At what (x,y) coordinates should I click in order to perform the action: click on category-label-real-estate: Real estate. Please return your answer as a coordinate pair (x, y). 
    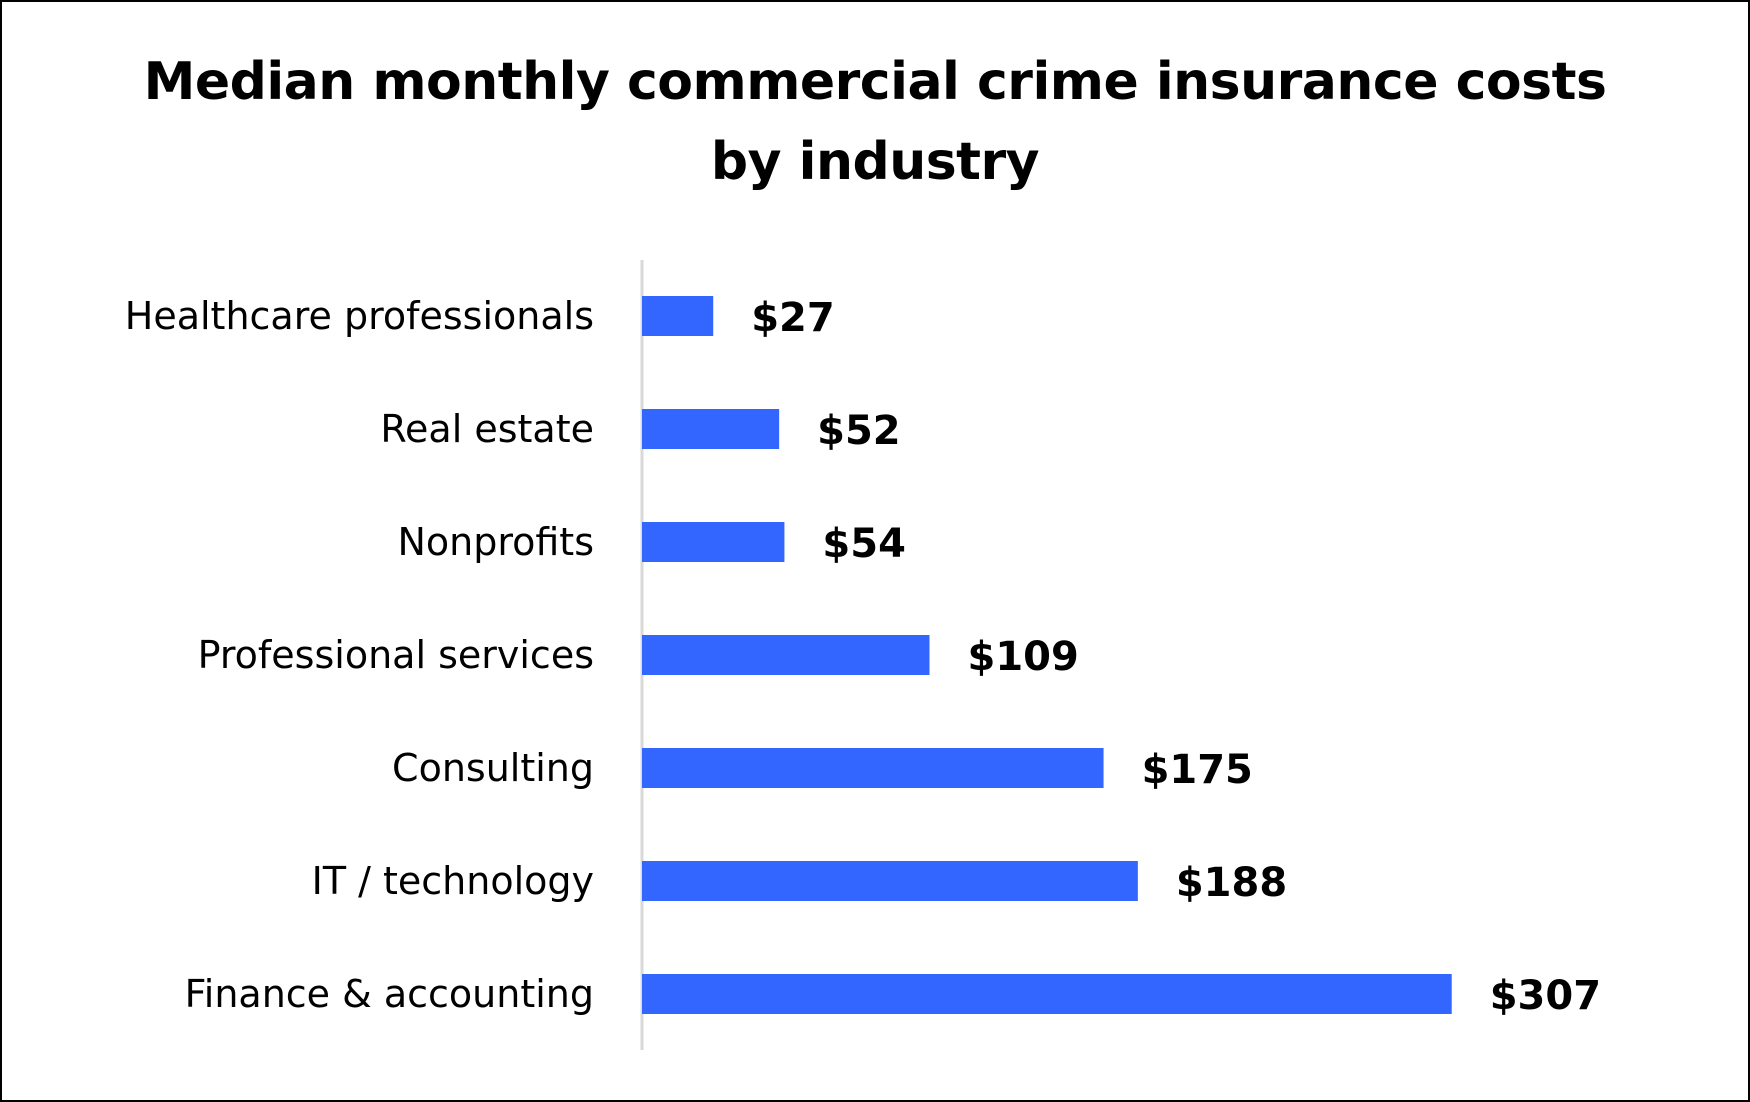
    Looking at the image, I should click on (487, 429).